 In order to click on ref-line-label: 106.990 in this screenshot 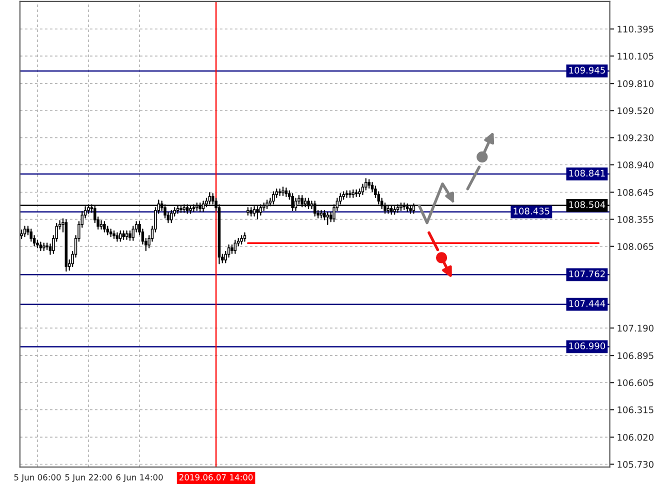, I will do `click(587, 346)`.